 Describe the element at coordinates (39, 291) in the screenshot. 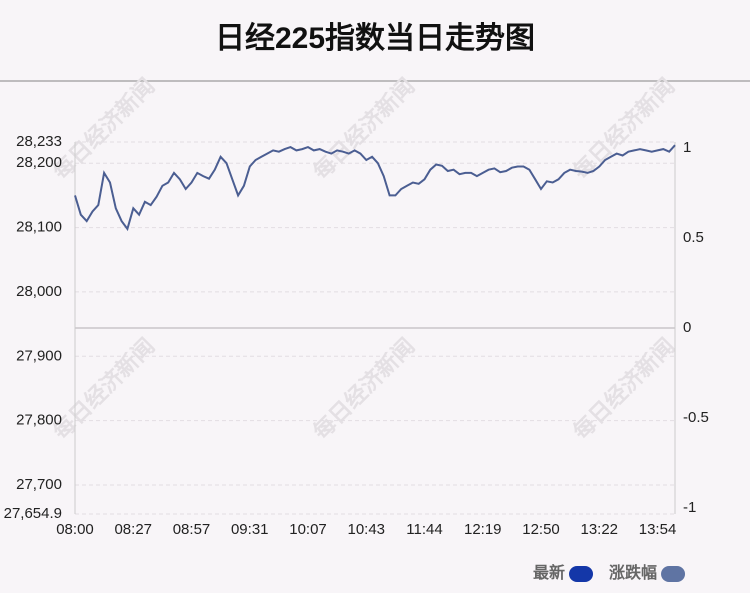

I see `y-tick-label: 28,000` at that location.